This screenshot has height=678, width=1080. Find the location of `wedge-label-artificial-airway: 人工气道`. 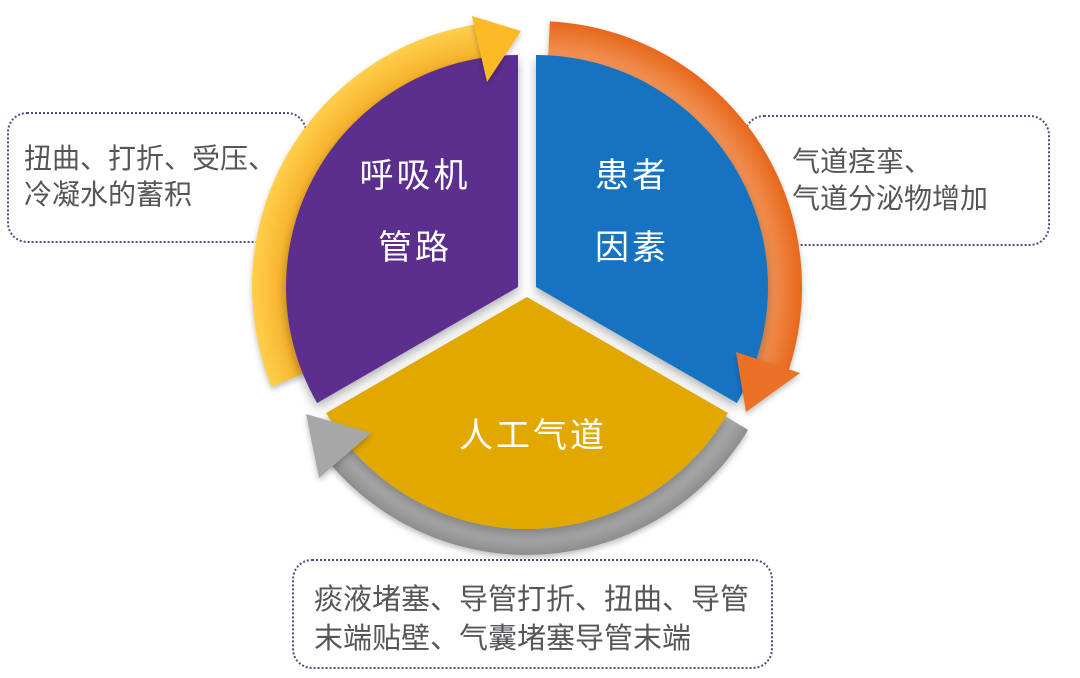

wedge-label-artificial-airway: 人工气道 is located at coordinates (533, 436).